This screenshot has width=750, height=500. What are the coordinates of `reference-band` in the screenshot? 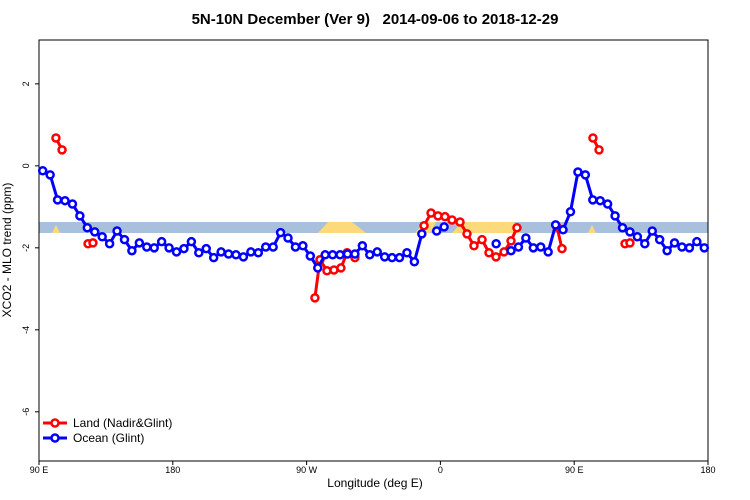 It's located at (373, 227).